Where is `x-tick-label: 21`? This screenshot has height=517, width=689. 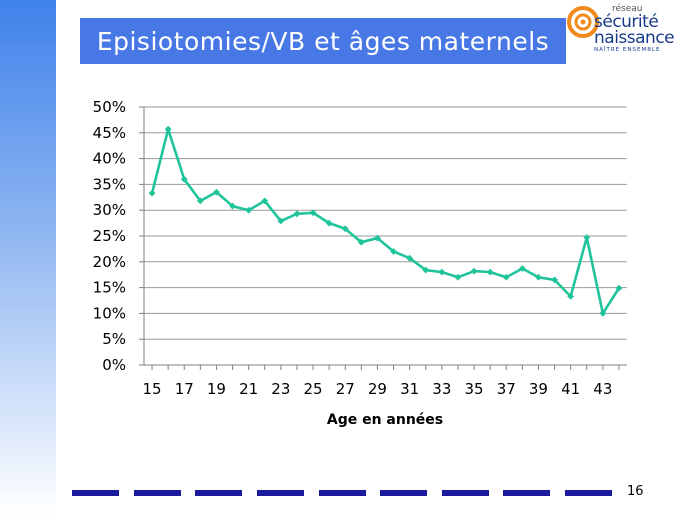 x-tick-label: 21 is located at coordinates (248, 389).